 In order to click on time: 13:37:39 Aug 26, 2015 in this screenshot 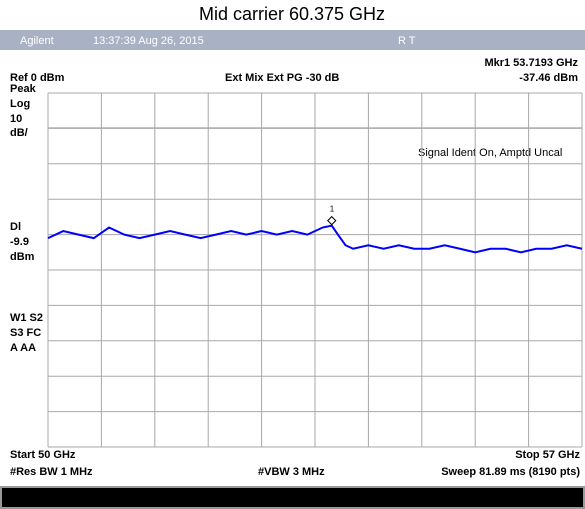, I will do `click(148, 41)`.